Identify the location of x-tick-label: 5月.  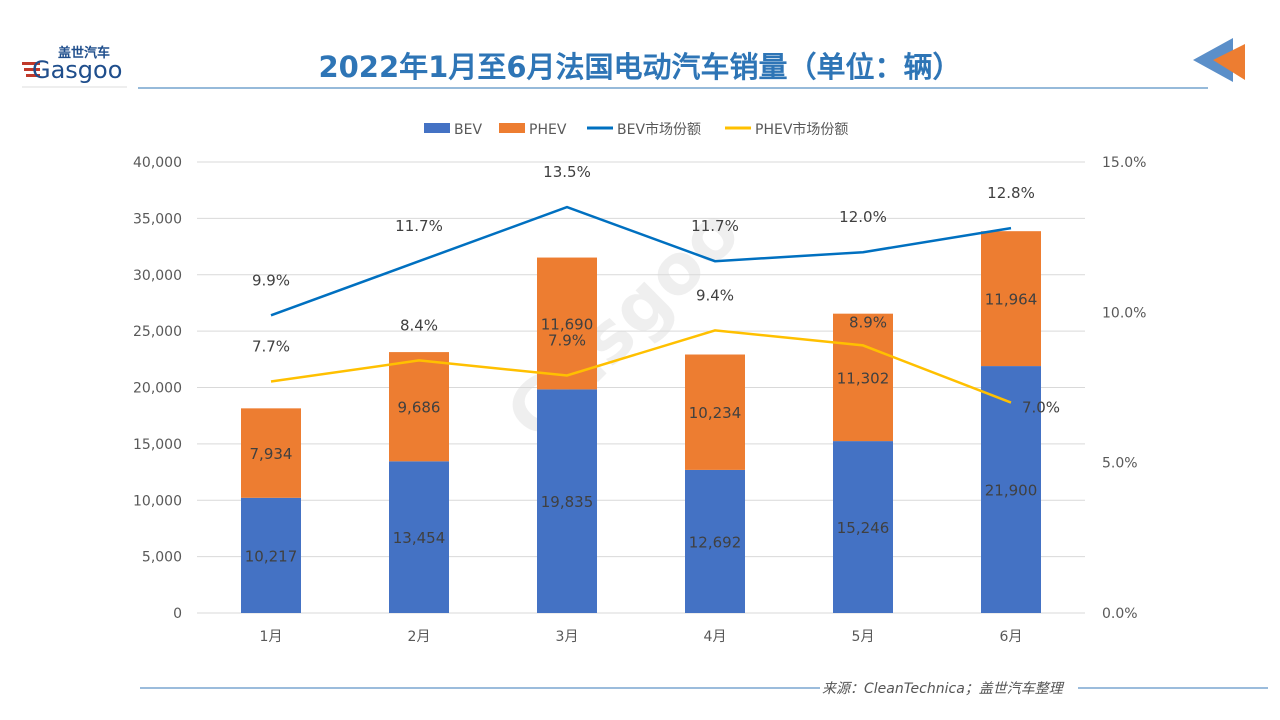
(863, 637).